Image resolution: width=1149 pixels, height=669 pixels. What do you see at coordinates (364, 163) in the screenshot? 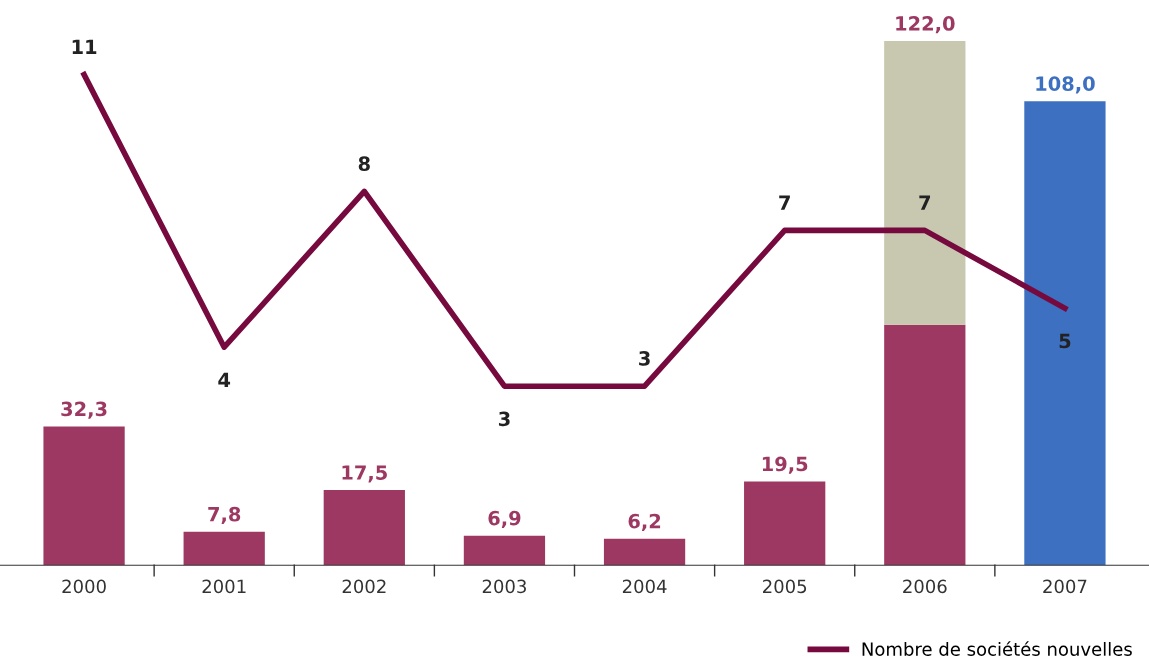
I see `data-label: 8` at bounding box center [364, 163].